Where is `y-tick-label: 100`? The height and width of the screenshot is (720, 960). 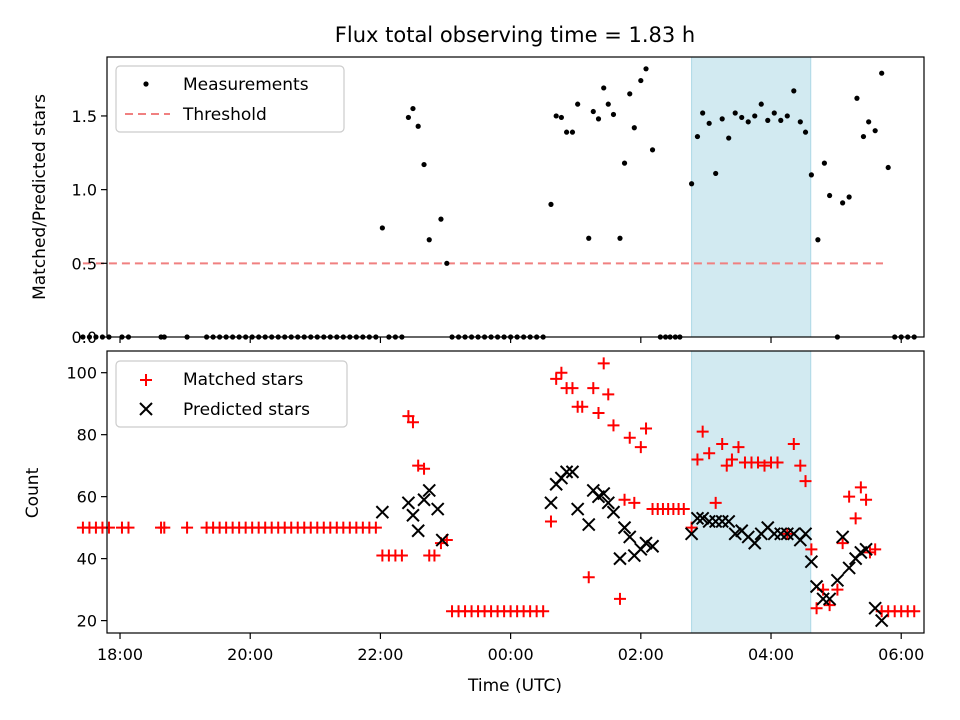
y-tick-label: 100 is located at coordinates (81, 373).